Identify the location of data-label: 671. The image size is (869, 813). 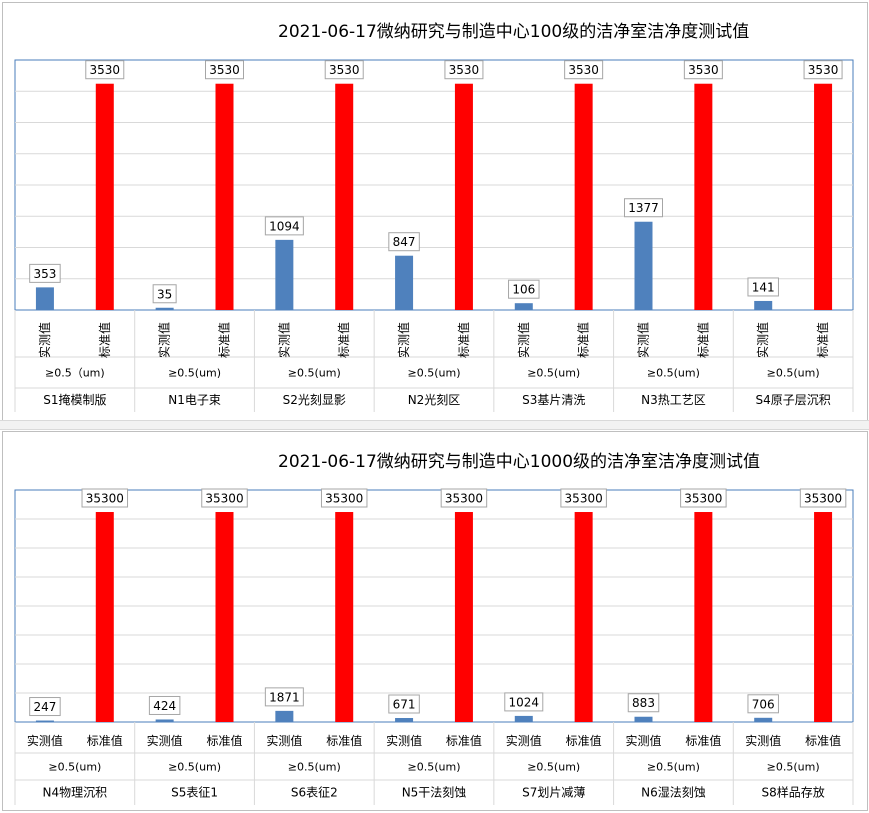
(404, 705).